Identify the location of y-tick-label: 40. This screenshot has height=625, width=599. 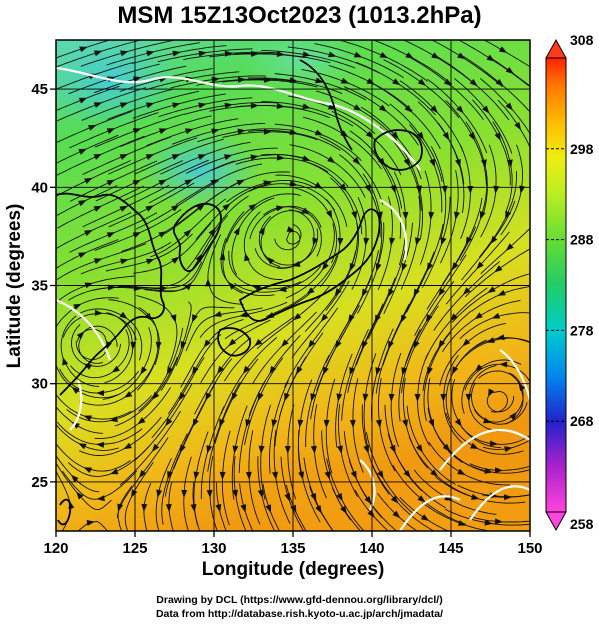
(39, 187).